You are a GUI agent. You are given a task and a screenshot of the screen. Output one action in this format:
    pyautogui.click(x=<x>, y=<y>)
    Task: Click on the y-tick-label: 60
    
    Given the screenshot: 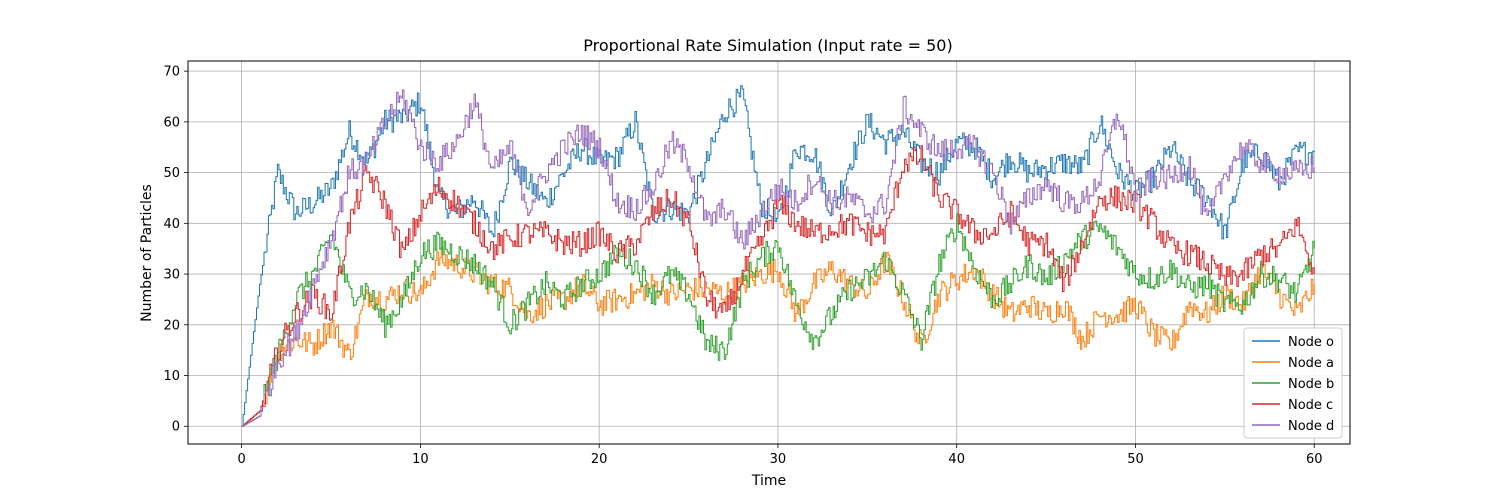 What is the action you would take?
    pyautogui.click(x=171, y=122)
    